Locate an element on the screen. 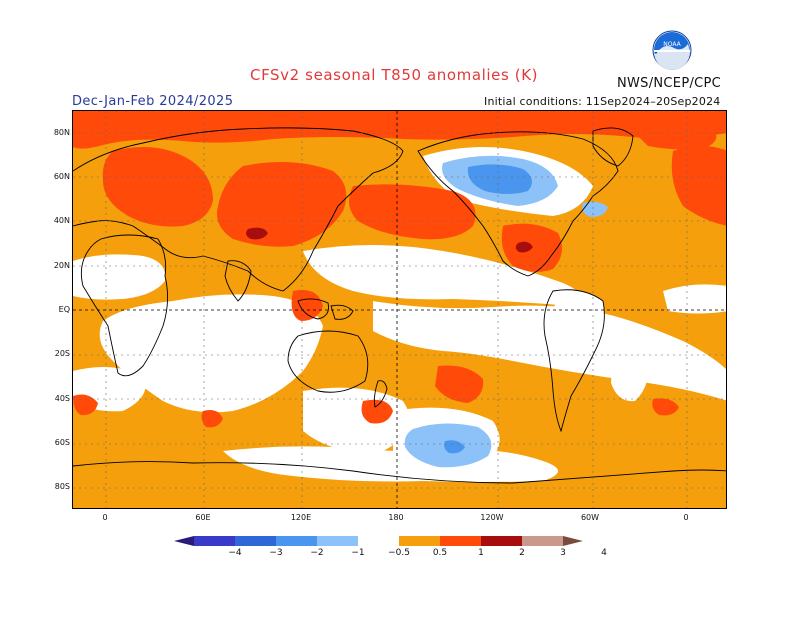 This screenshot has width=800, height=618. lat-label-40s: 40S is located at coordinates (62, 398).